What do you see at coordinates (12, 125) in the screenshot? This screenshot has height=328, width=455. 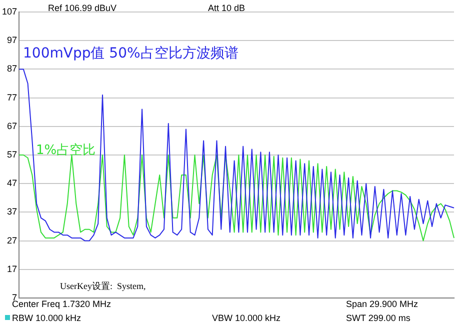 I see `y-tick-label: 67` at bounding box center [12, 125].